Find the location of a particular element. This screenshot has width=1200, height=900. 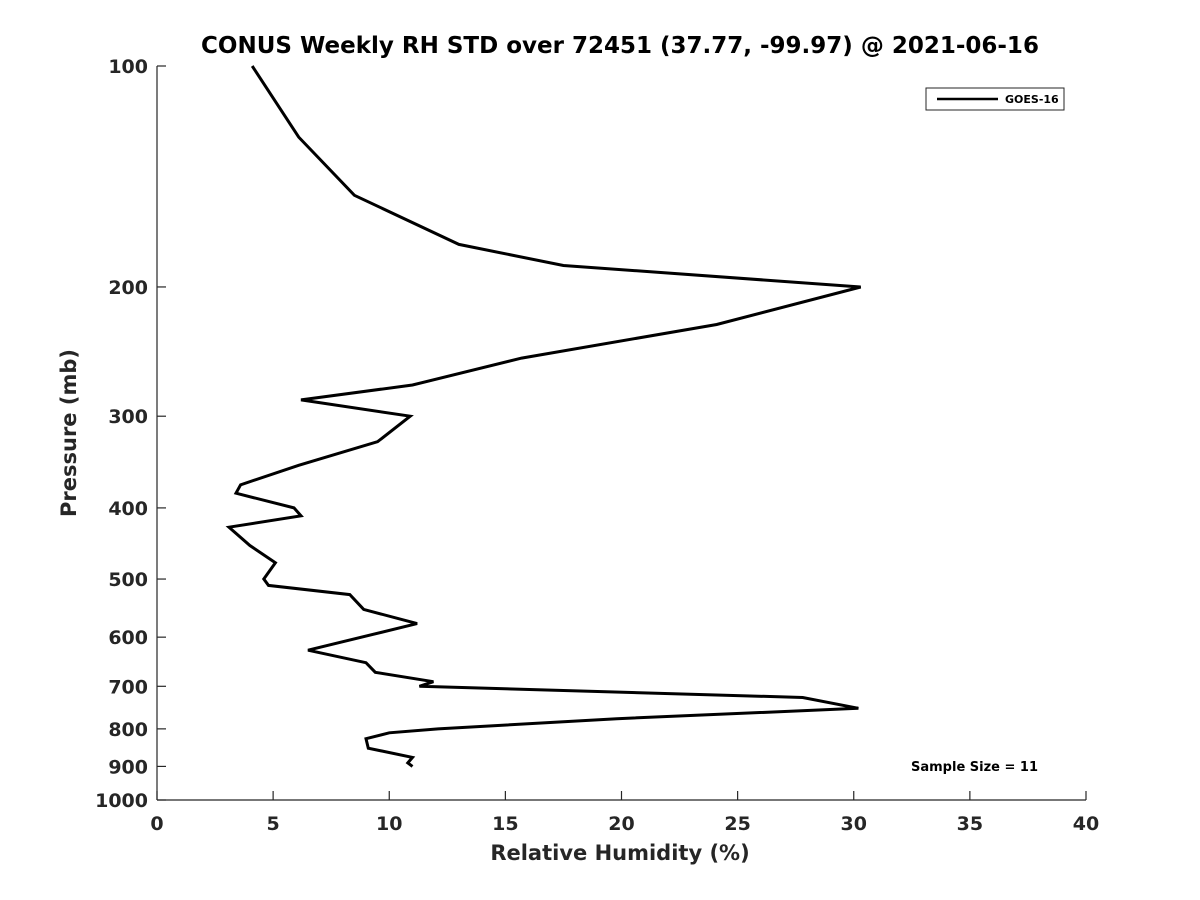

x-tick-label-25: 25 is located at coordinates (737, 824).